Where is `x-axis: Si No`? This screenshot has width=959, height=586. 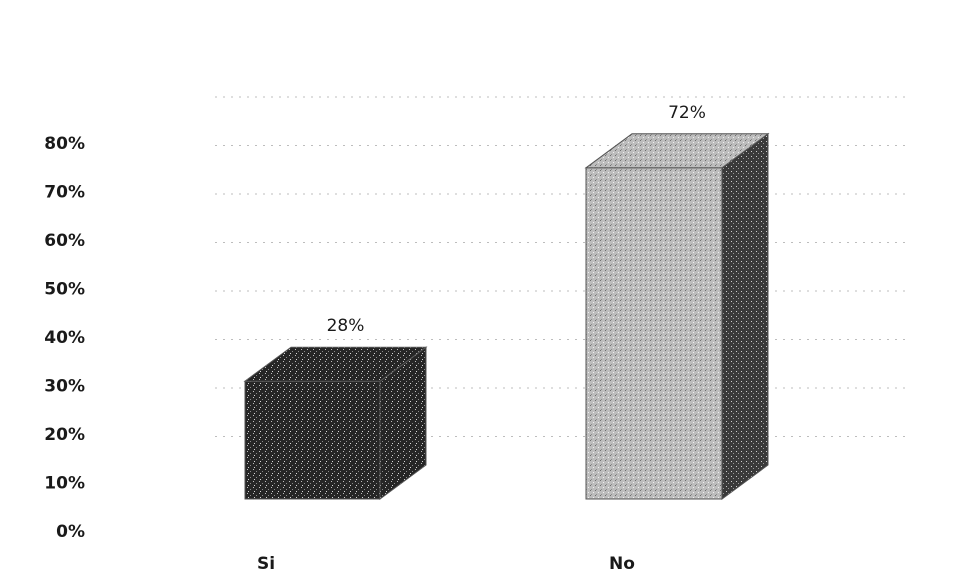
x-axis: Si No is located at coordinates (446, 564).